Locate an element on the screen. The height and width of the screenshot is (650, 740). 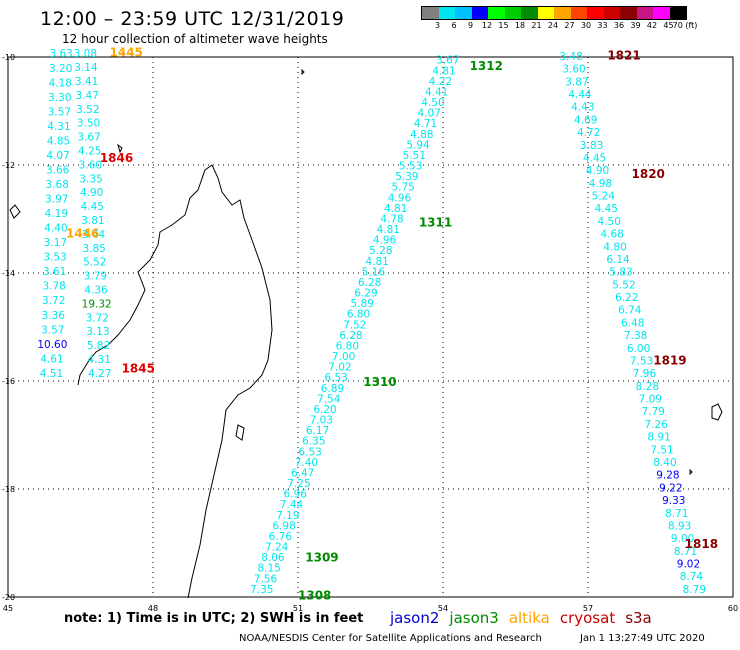
color-legend-labels: 3 6 9 12 15 18 21 24 27 30 33 36 39 42 45 70 (ft) is located at coordinates (580, 27).